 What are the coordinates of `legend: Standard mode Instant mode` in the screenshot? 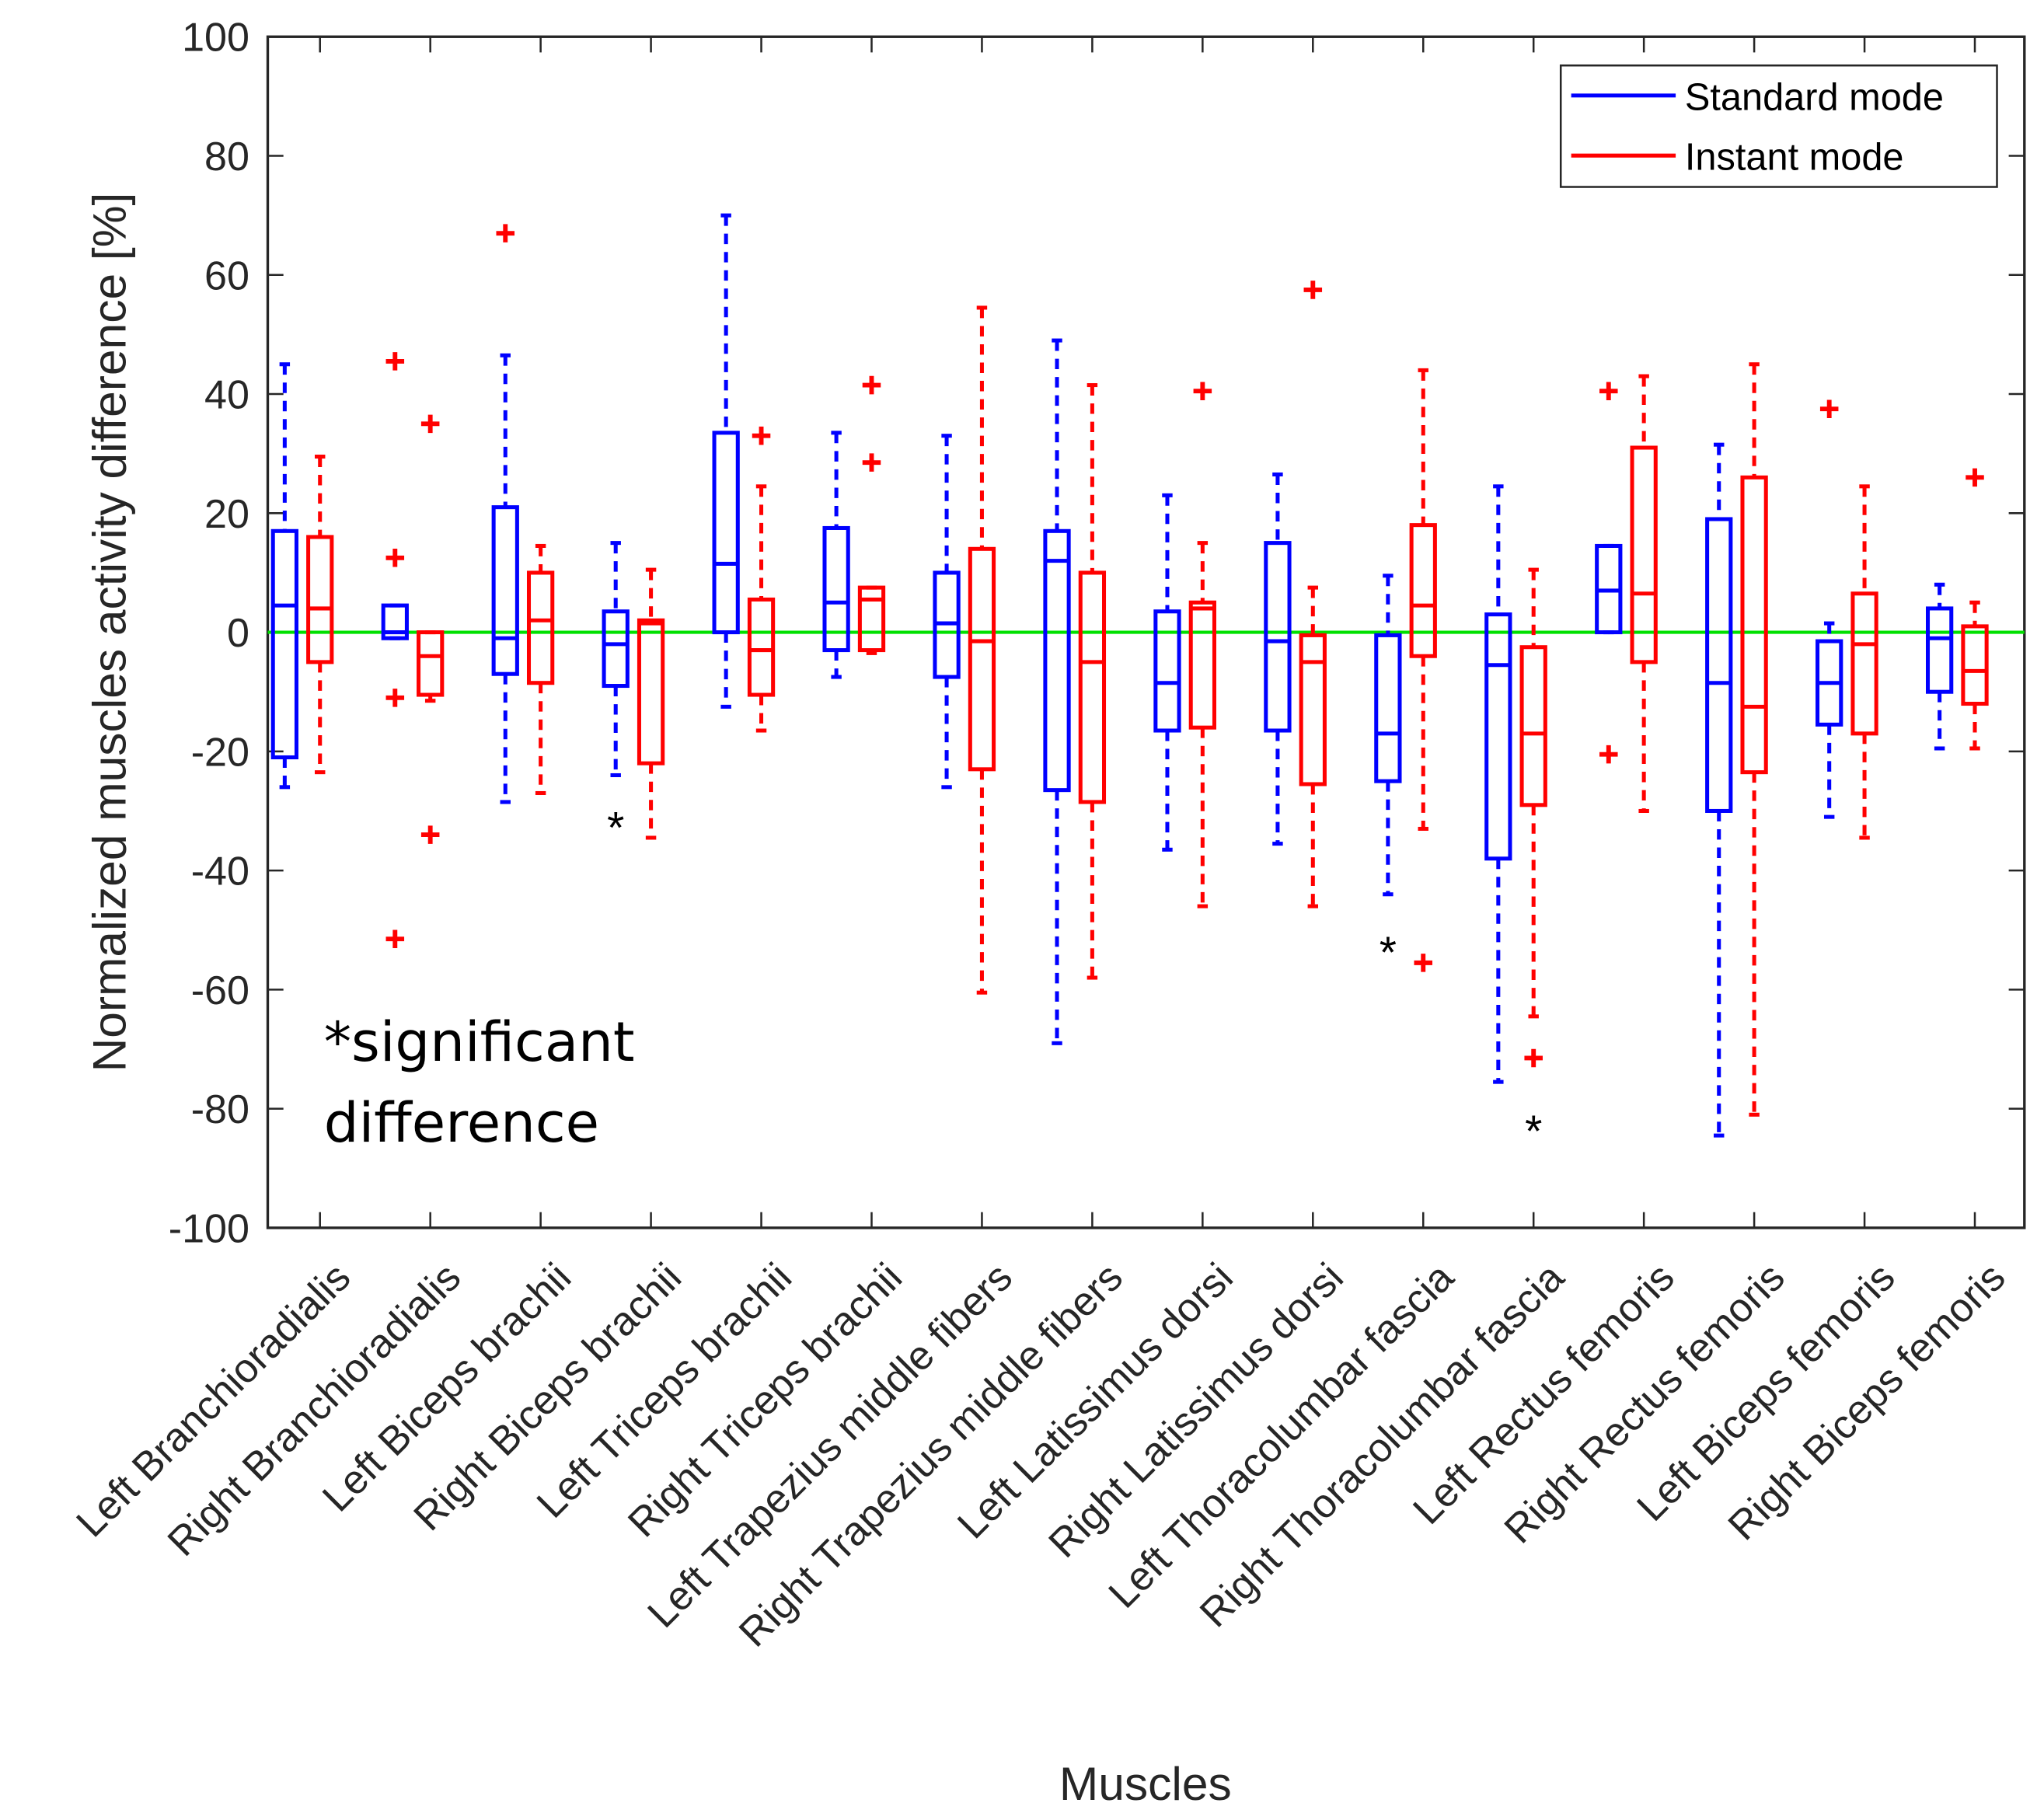 It's located at (1779, 126).